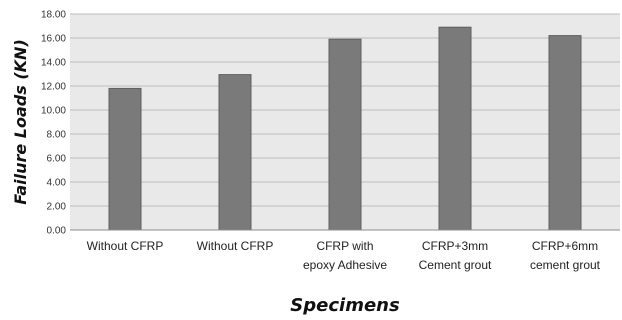  What do you see at coordinates (53, 87) in the screenshot?
I see `y-tick-label: 12.00` at bounding box center [53, 87].